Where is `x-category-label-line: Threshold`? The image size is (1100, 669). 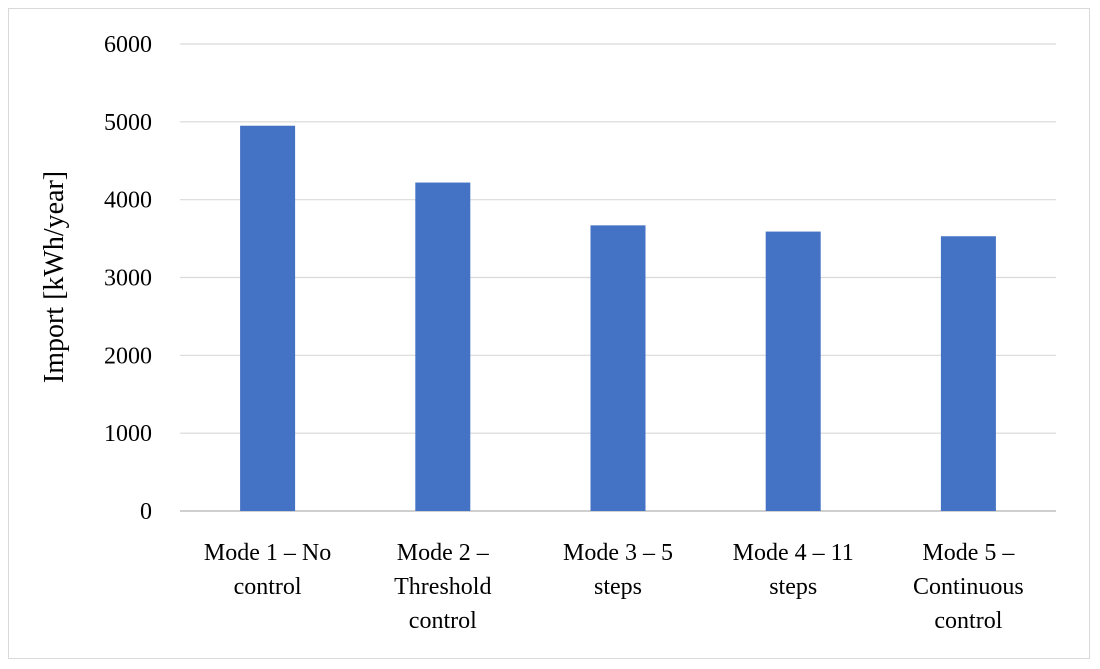
x-category-label-line: Threshold is located at coordinates (442, 587).